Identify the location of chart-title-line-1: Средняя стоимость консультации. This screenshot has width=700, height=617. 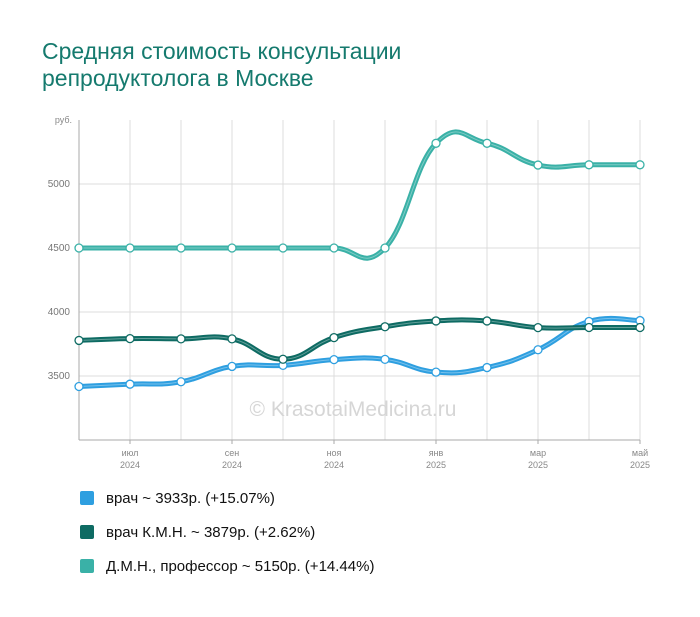
(222, 51).